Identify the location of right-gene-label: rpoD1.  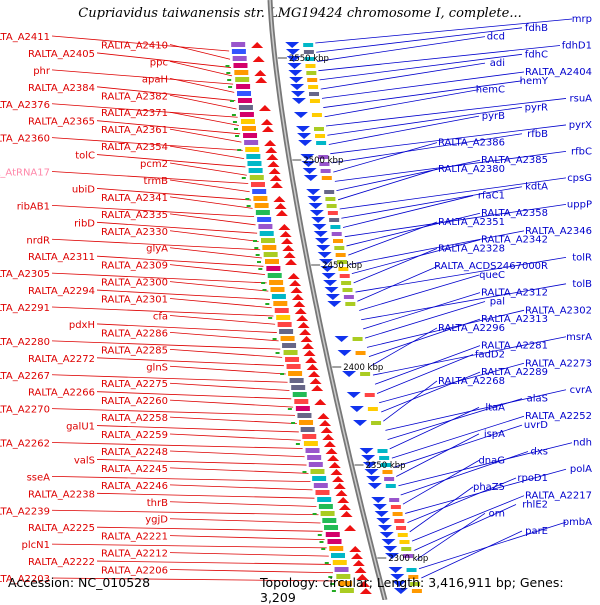
(532, 478).